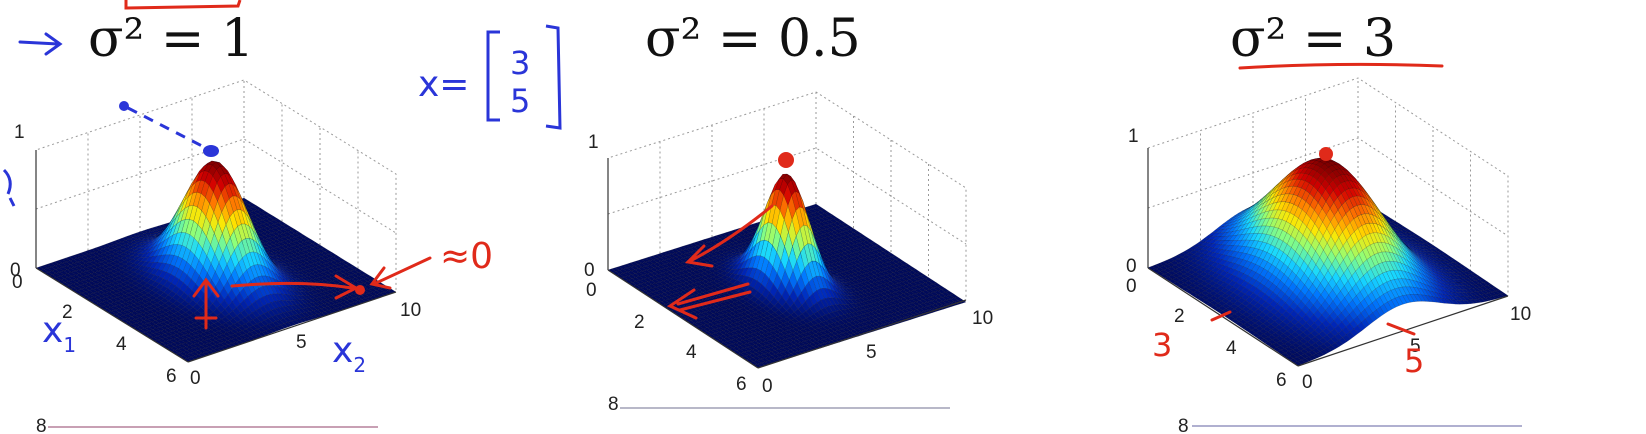 This screenshot has width=1646, height=434. I want to click on panel-2-x2-tick-5: 5, so click(871, 352).